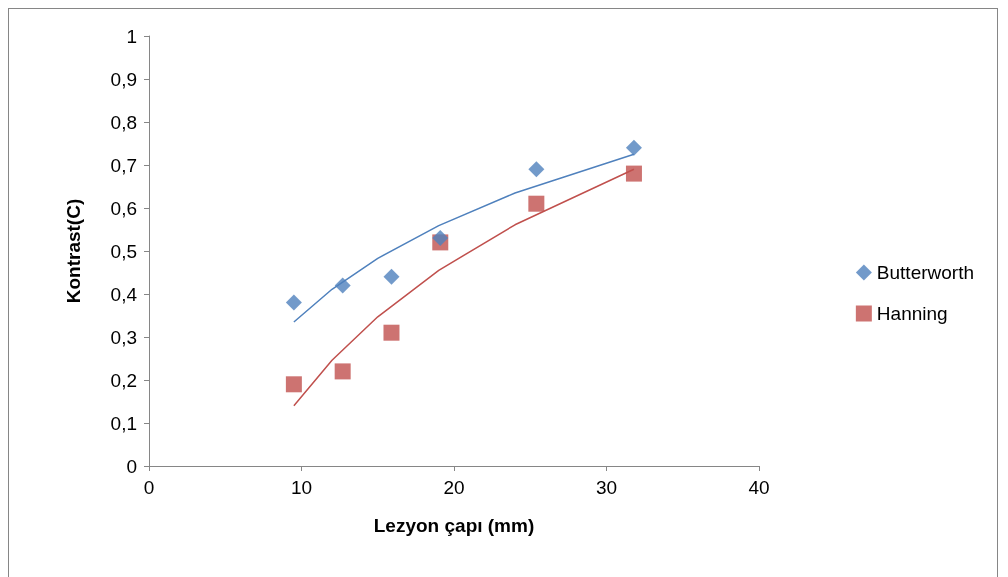 Image resolution: width=1008 pixels, height=577 pixels. What do you see at coordinates (123, 79) in the screenshot?
I see `y-tick-label: 0,9` at bounding box center [123, 79].